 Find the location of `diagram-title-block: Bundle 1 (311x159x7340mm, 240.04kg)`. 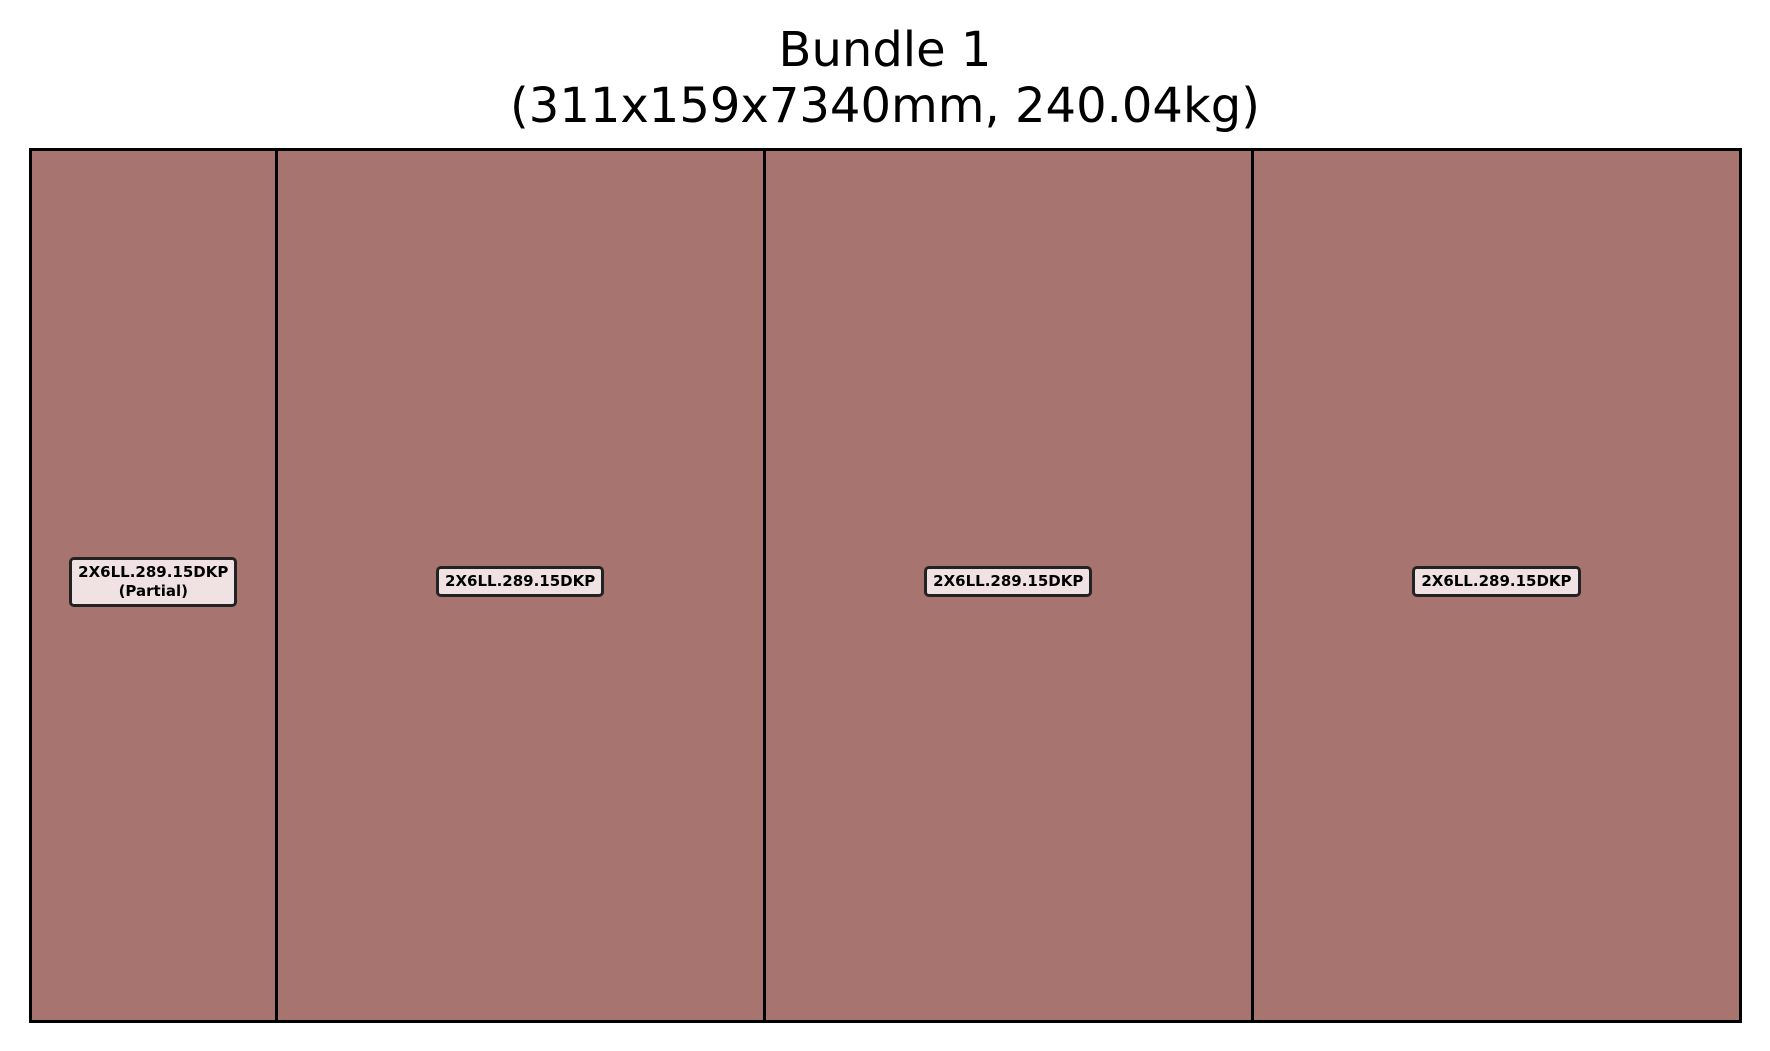

diagram-title-block: Bundle 1 (311x159x7340mm, 240.04kg) is located at coordinates (885, 78).